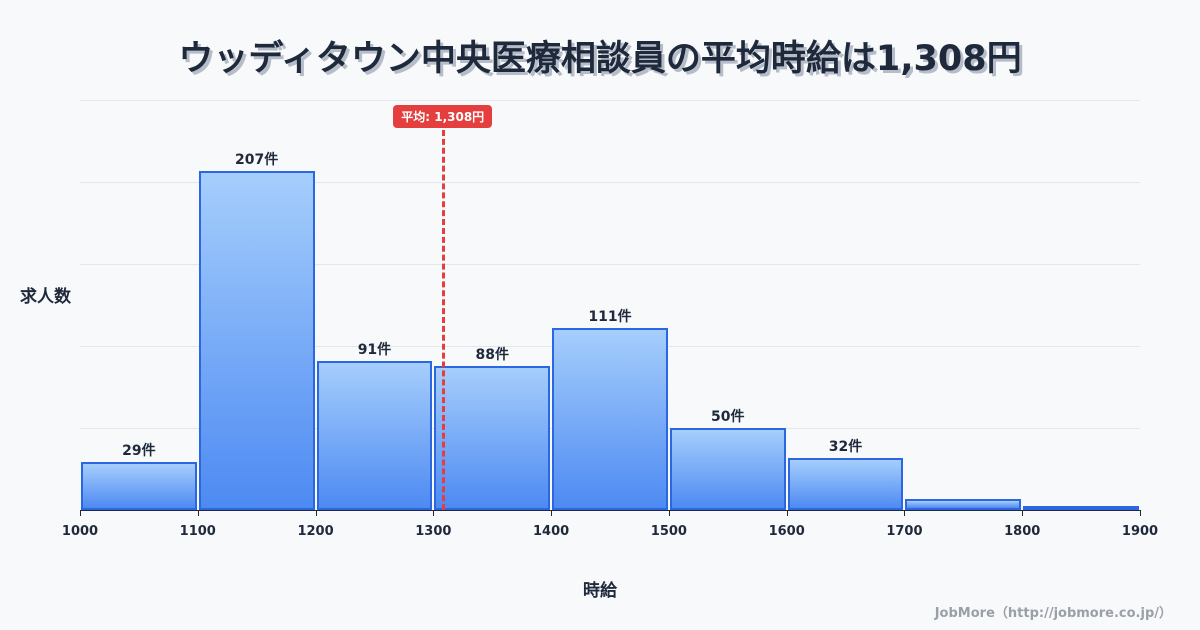 The height and width of the screenshot is (630, 1200). Describe the element at coordinates (1022, 531) in the screenshot. I see `x-tick-label: 1800` at that location.